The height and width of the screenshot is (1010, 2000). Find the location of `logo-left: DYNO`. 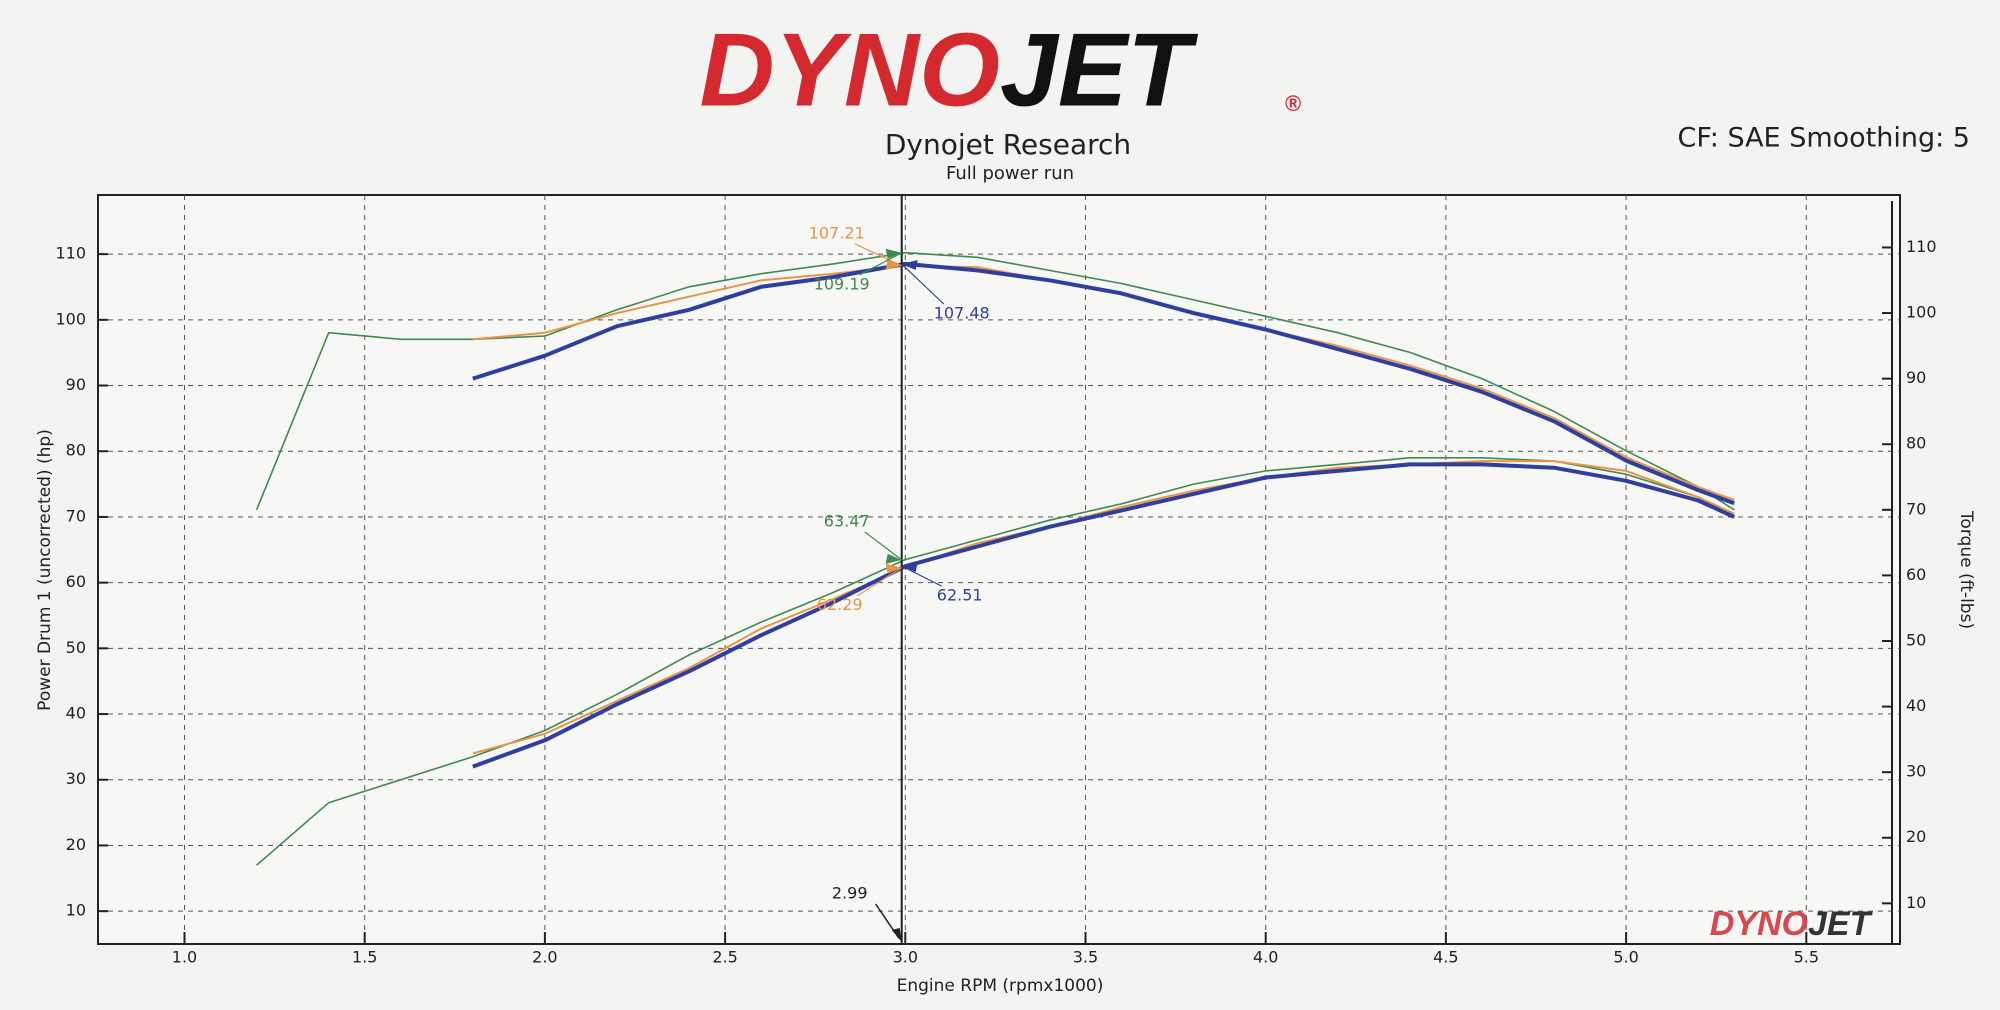

logo-left: DYNO is located at coordinates (850, 70).